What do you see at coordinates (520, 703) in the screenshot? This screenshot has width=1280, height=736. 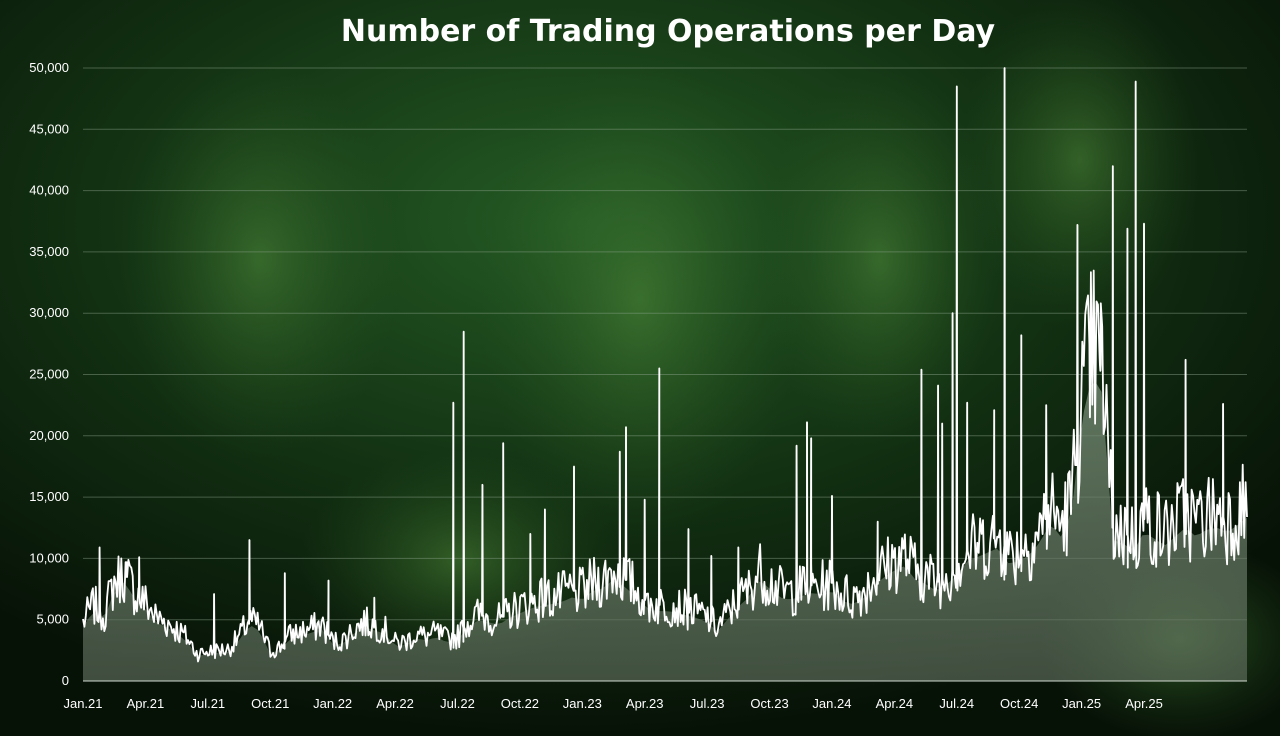 I see `x-tick-label: Oct.22` at bounding box center [520, 703].